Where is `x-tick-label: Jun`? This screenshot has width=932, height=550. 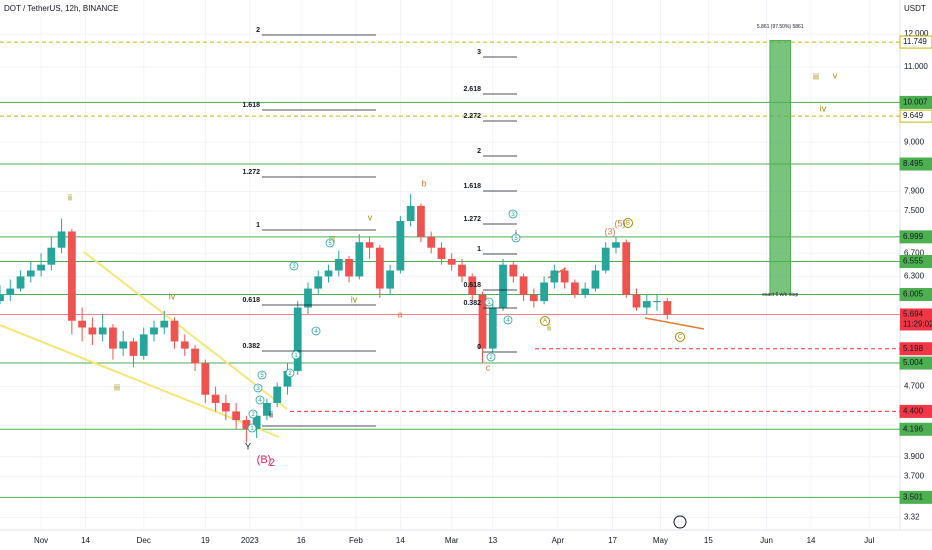 x-tick-label: Jun is located at coordinates (766, 540).